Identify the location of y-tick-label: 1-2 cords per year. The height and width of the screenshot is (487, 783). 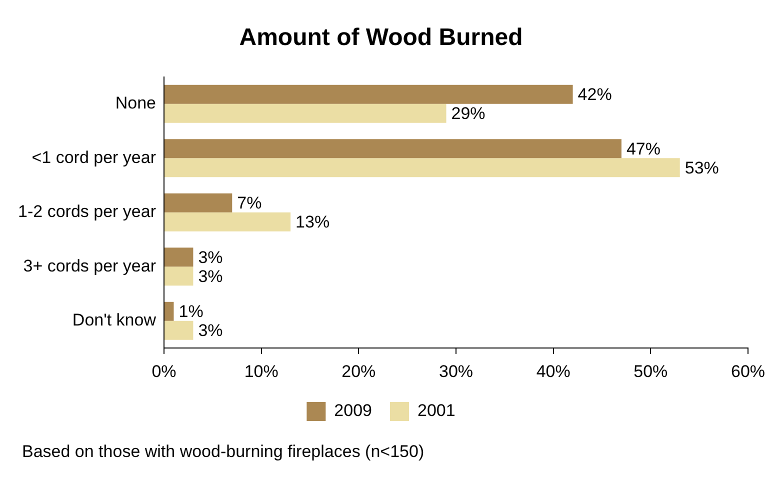
(87, 212).